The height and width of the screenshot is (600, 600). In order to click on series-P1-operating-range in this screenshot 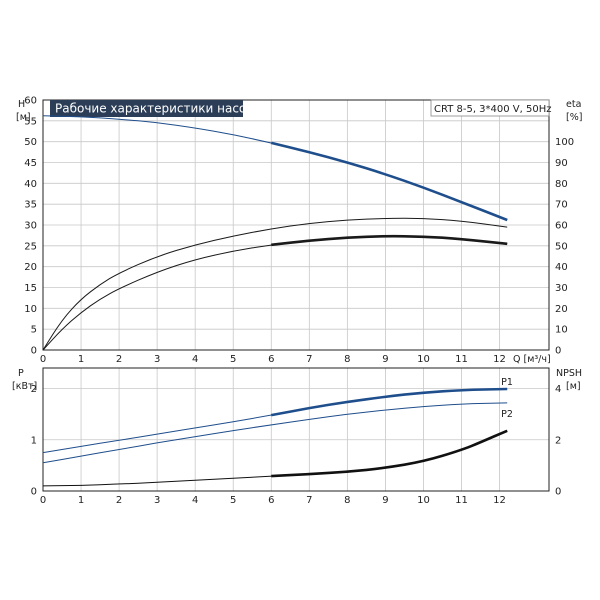, I will do `click(389, 402)`.